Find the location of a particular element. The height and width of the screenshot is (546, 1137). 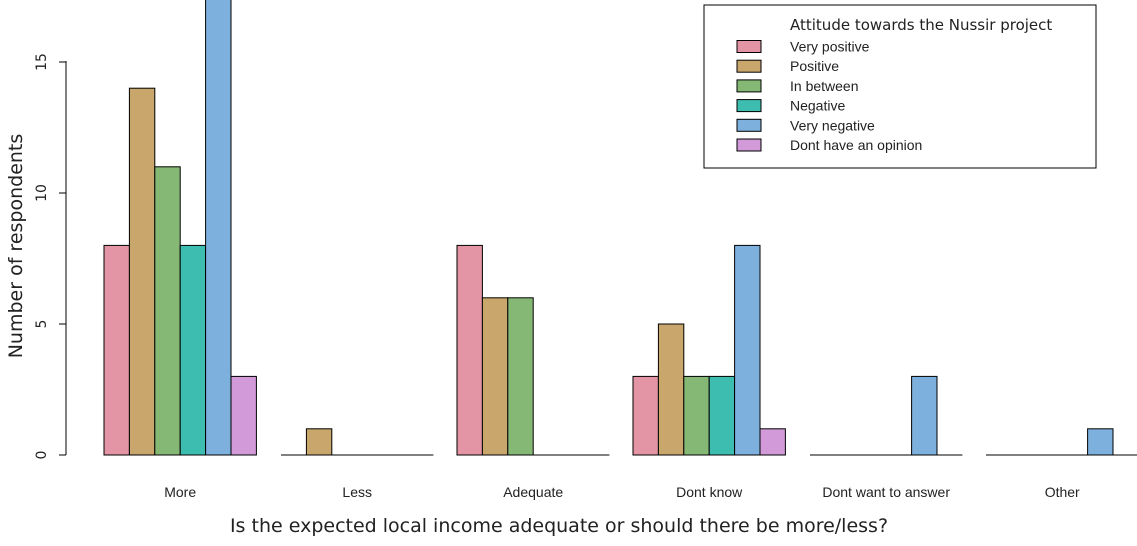

bar-other-very-negative is located at coordinates (1100, 442).